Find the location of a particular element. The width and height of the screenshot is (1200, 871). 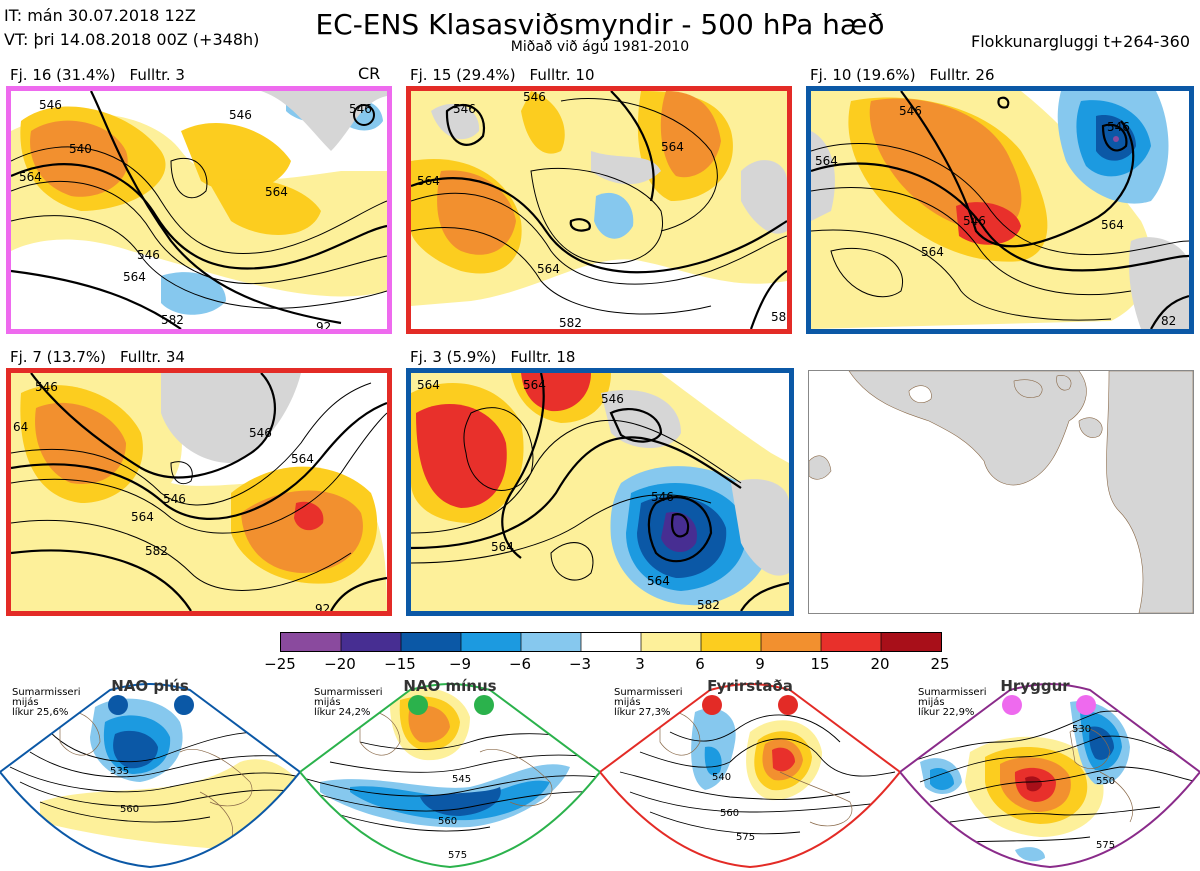

cluster-1-map: 546 540 546 546 564 564 546 564 582 92 is located at coordinates (199, 210).